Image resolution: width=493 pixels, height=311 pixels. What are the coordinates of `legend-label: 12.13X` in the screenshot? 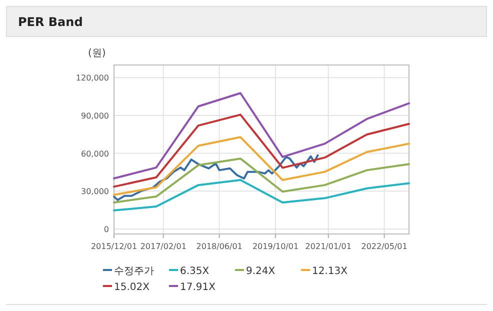 It's located at (330, 271).